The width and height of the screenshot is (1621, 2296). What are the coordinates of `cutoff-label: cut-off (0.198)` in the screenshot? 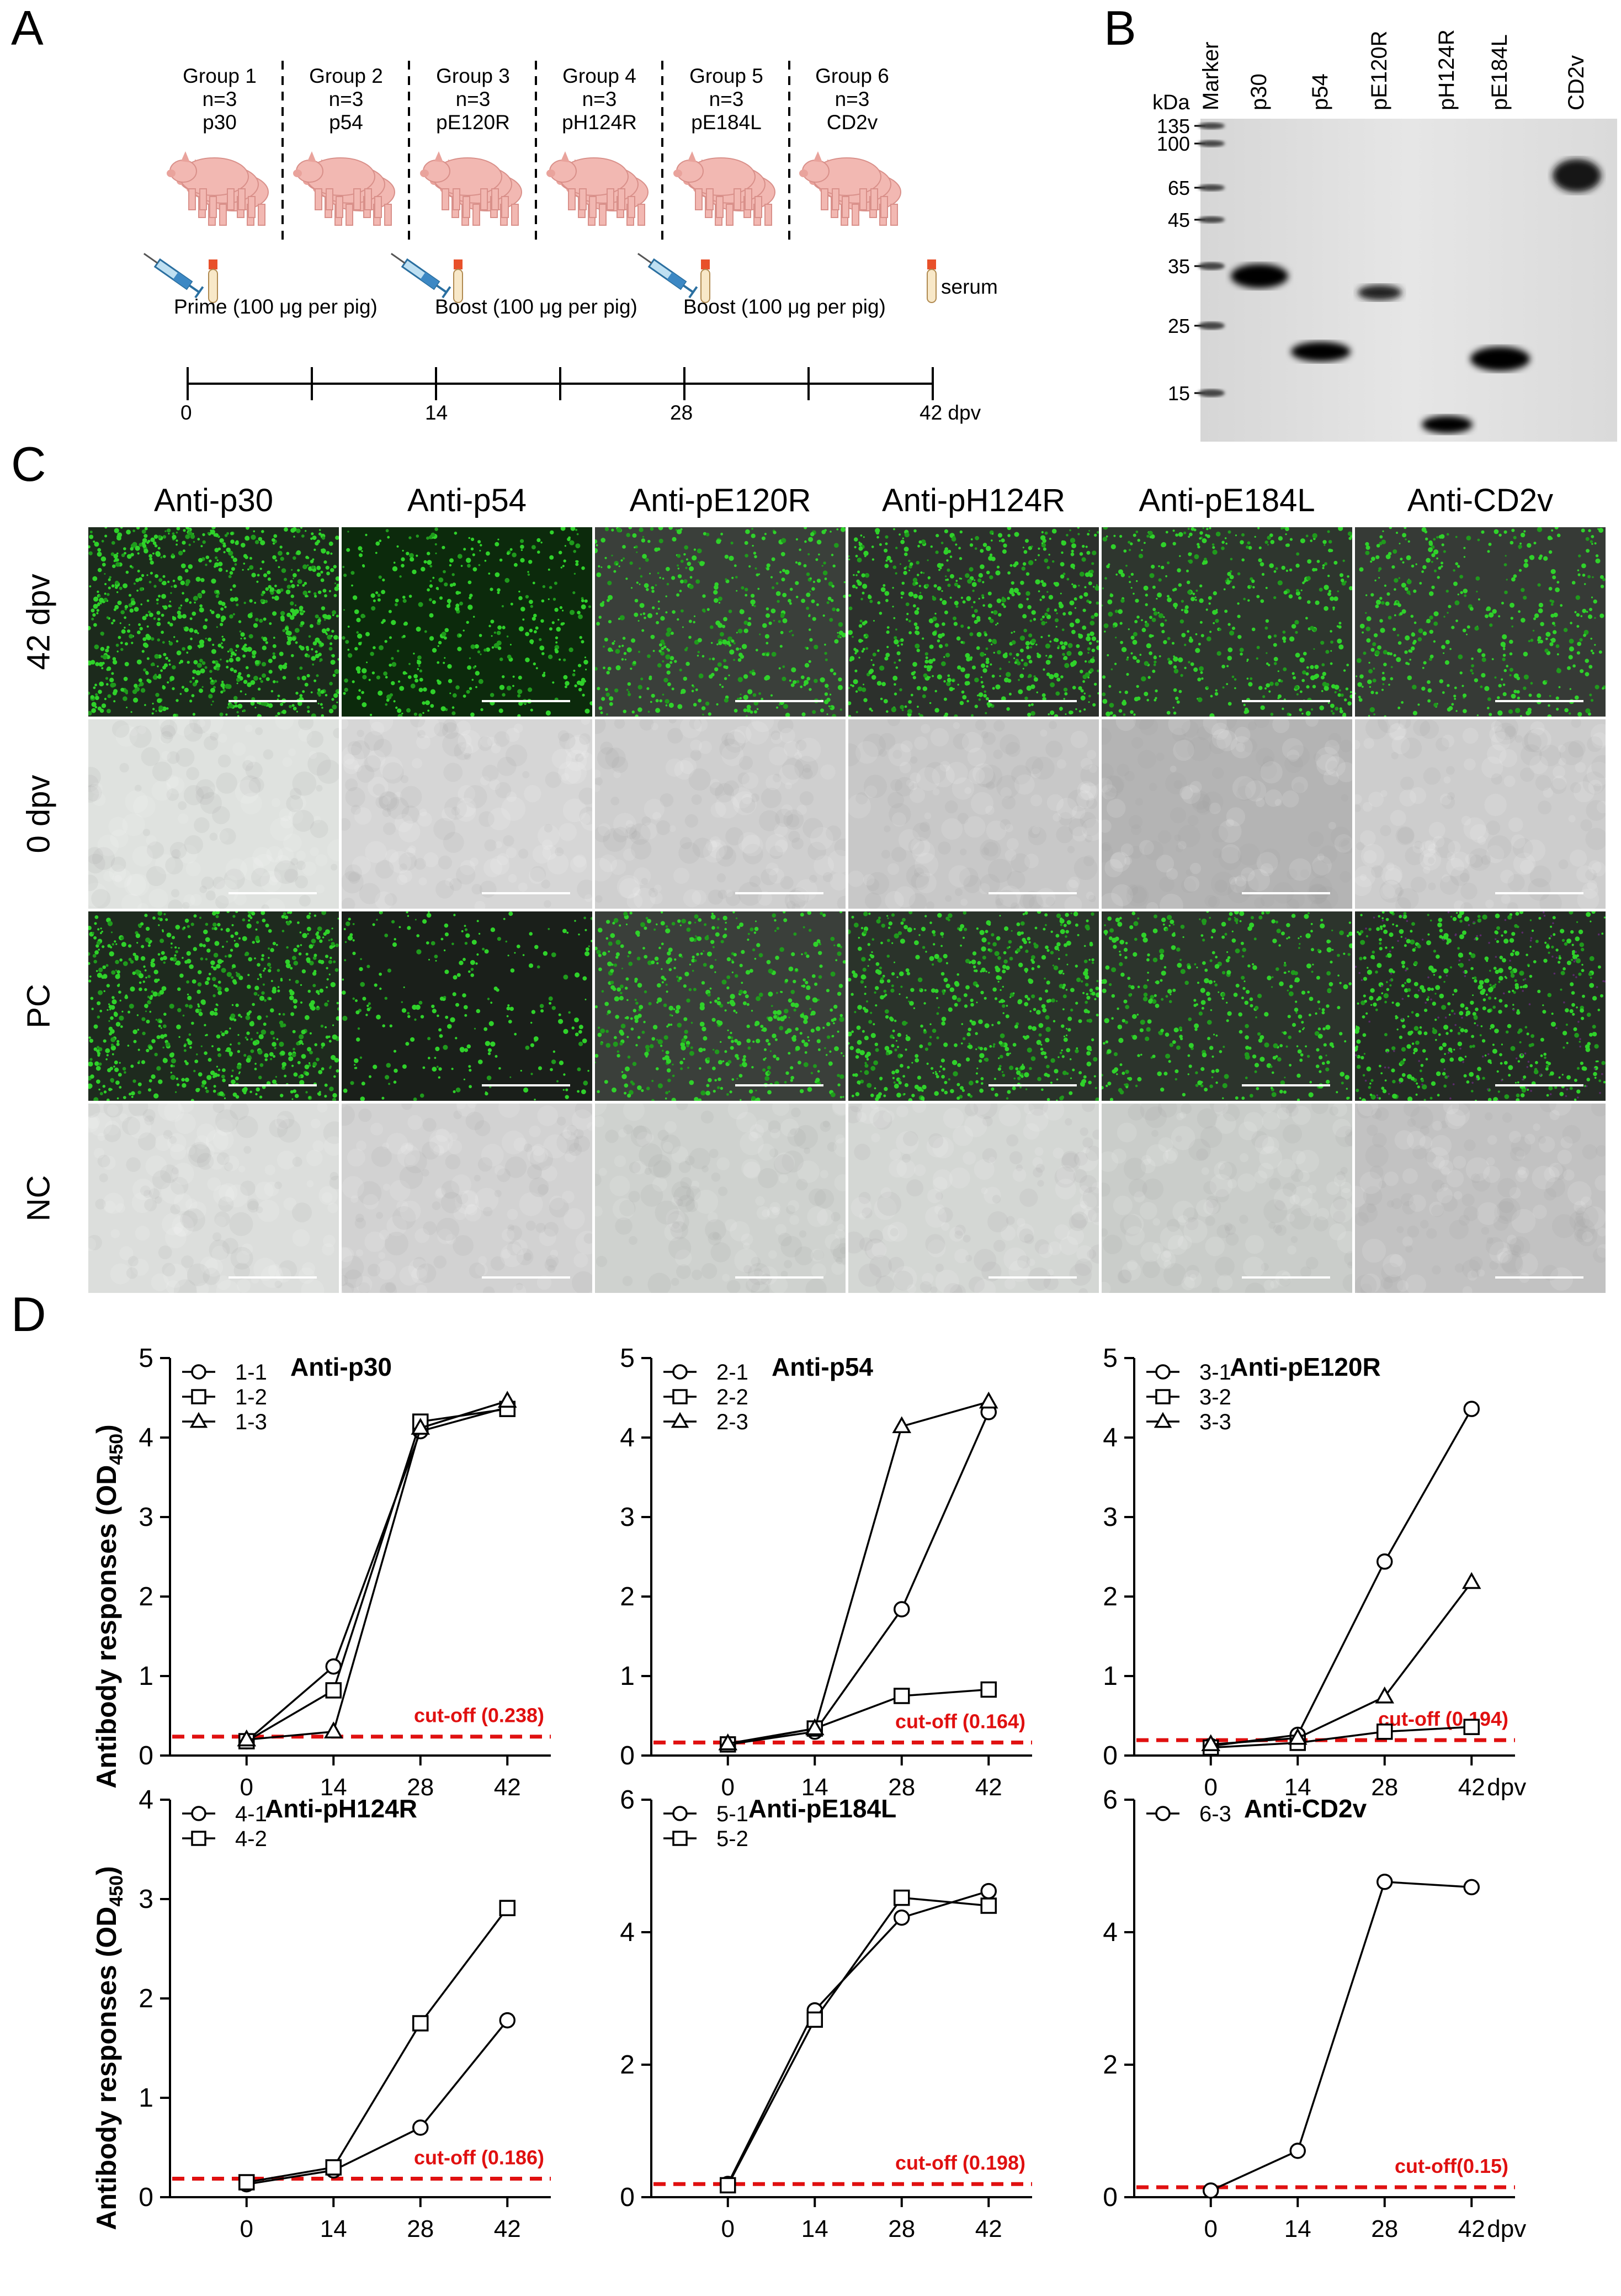 It's located at (960, 2162).